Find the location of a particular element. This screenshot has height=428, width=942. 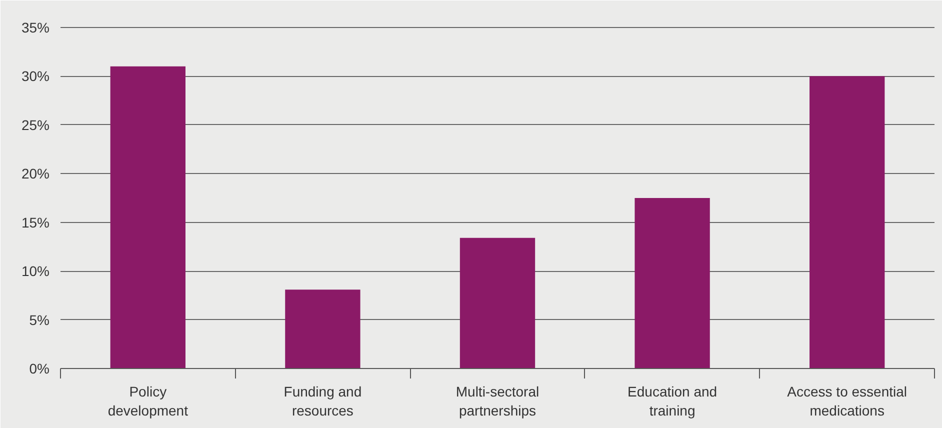

x-tick-label: Education and training is located at coordinates (673, 401).